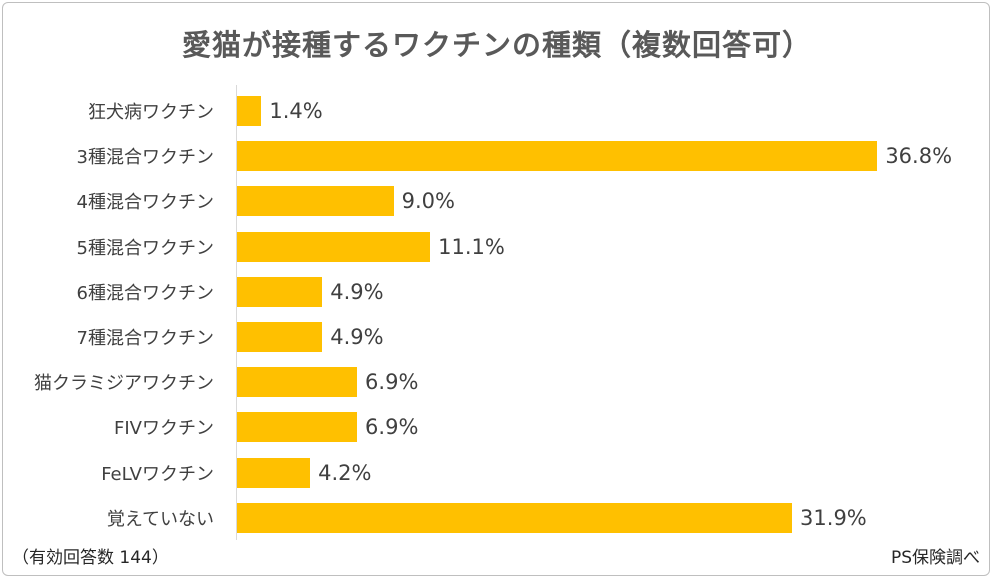  What do you see at coordinates (145, 293) in the screenshot?
I see `category-label: 6種混合ワクチン` at bounding box center [145, 293].